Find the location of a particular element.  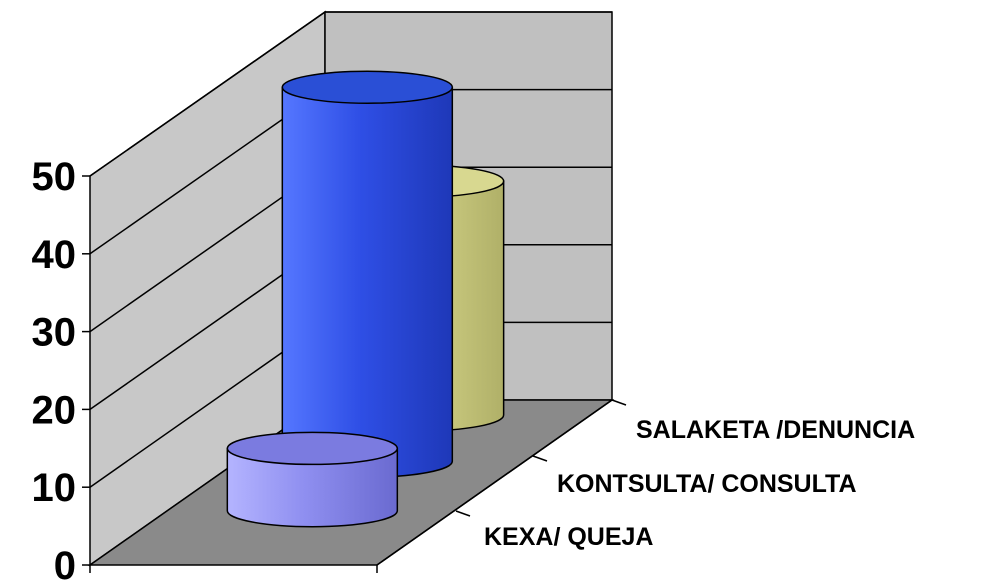

category-label: KEXA/ QUEJA is located at coordinates (568, 537).